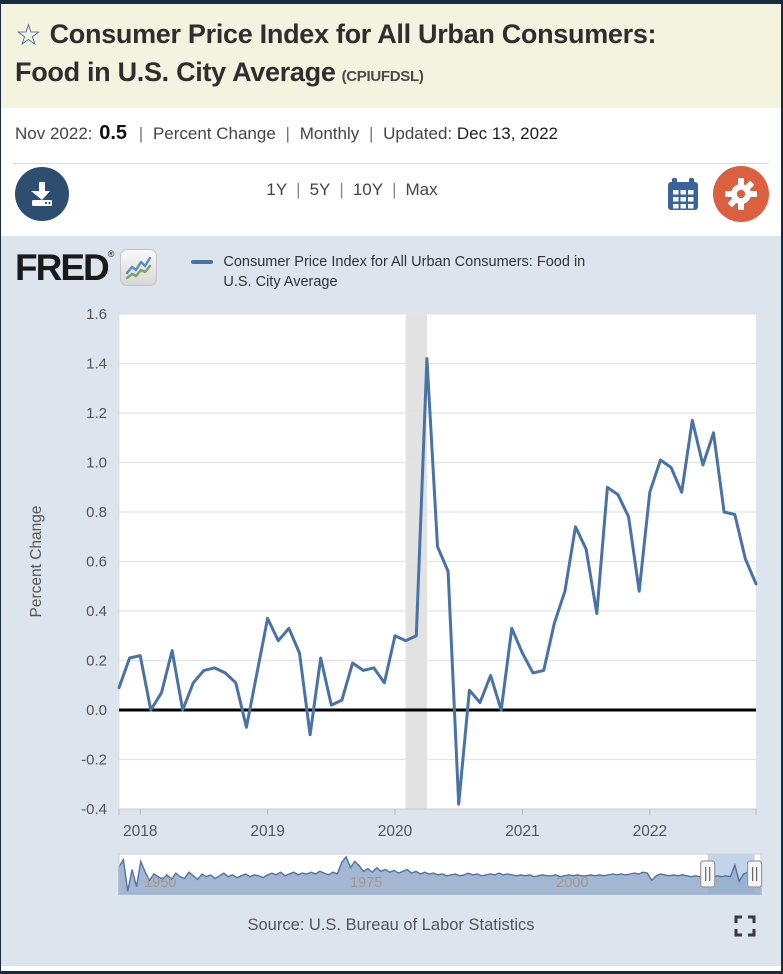 The width and height of the screenshot is (783, 974). I want to click on toolbar-right-icons, so click(715, 194).